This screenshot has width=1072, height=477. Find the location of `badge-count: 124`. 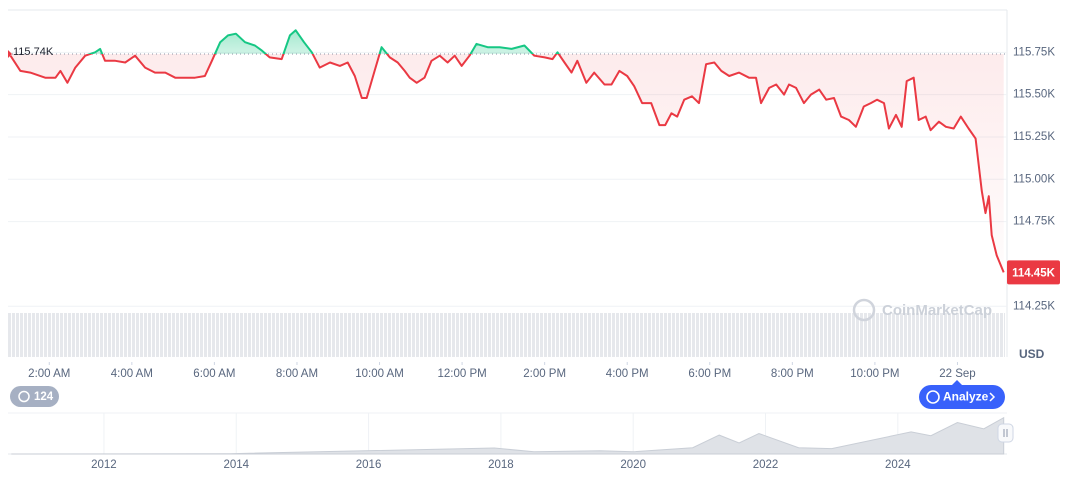

badge-count: 124 is located at coordinates (44, 397).